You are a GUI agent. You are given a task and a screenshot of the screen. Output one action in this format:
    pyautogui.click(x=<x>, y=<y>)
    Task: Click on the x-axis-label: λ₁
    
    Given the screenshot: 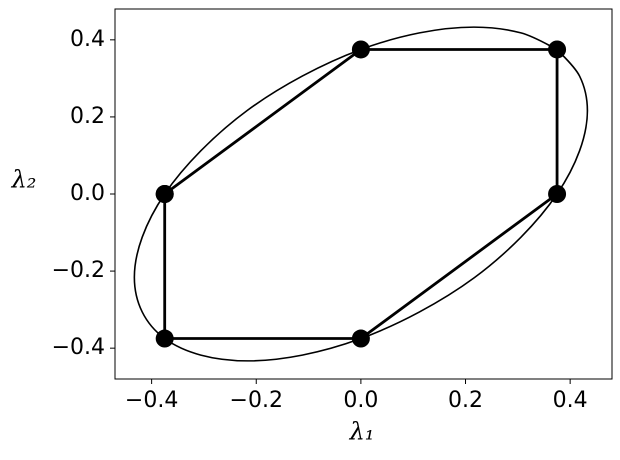 What is the action you would take?
    pyautogui.click(x=362, y=432)
    